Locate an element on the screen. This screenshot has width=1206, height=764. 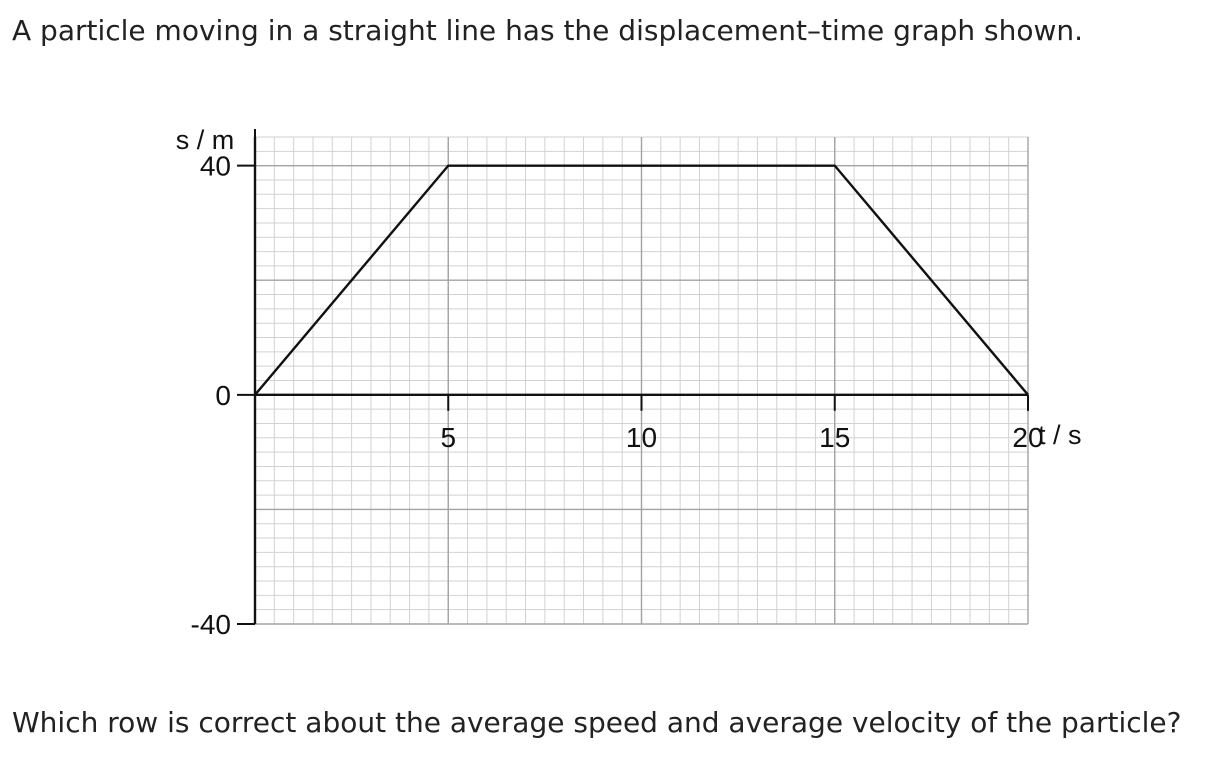
y-tick-label: 0 is located at coordinates (223, 395).